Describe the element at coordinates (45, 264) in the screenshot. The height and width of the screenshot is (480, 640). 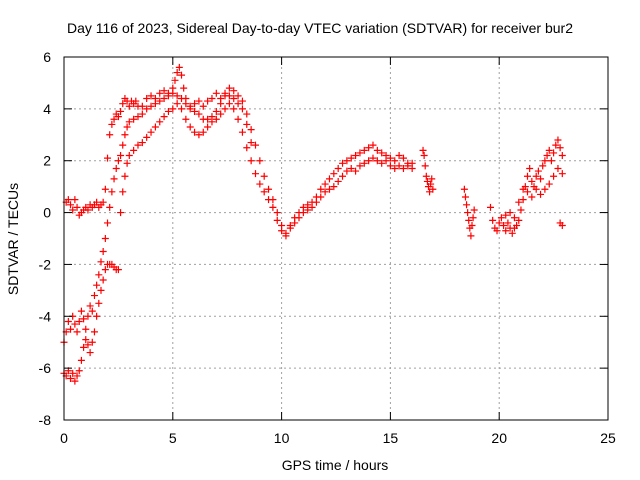
I see `y-tick-label: -2` at that location.